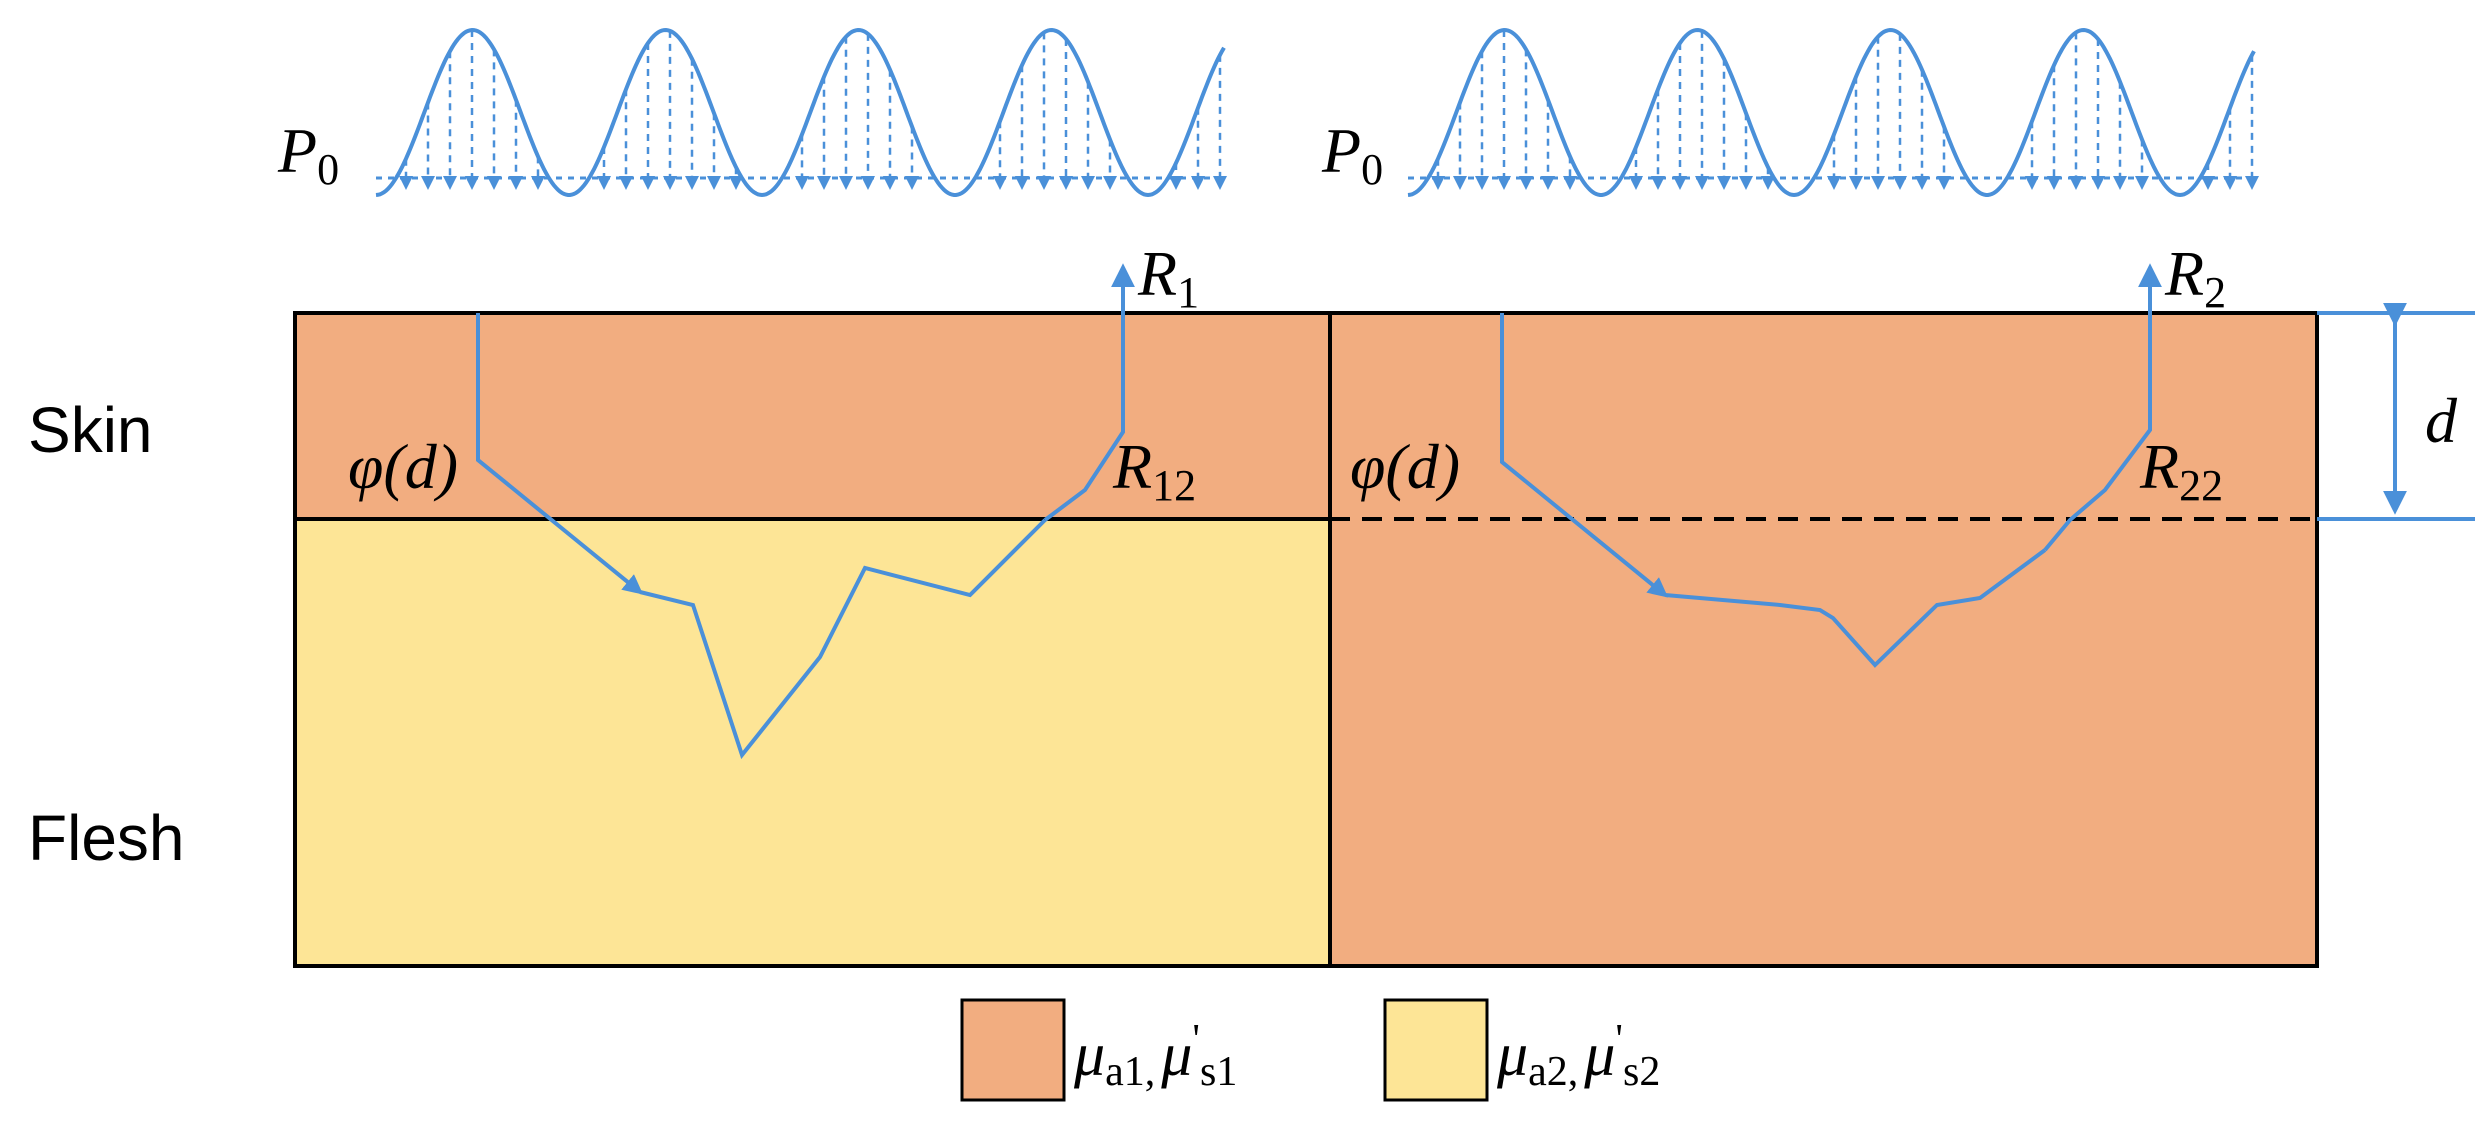 The image size is (2490, 1130). Describe the element at coordinates (1405, 466) in the screenshot. I see `right-fluence-label: φ(d)` at that location.